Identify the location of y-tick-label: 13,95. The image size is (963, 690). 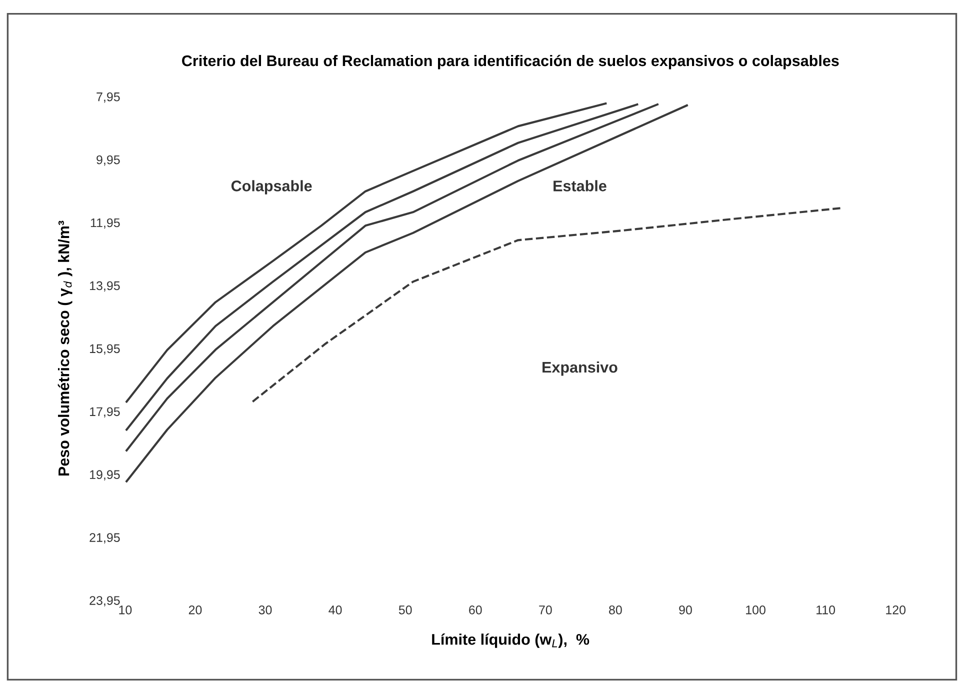
(105, 286).